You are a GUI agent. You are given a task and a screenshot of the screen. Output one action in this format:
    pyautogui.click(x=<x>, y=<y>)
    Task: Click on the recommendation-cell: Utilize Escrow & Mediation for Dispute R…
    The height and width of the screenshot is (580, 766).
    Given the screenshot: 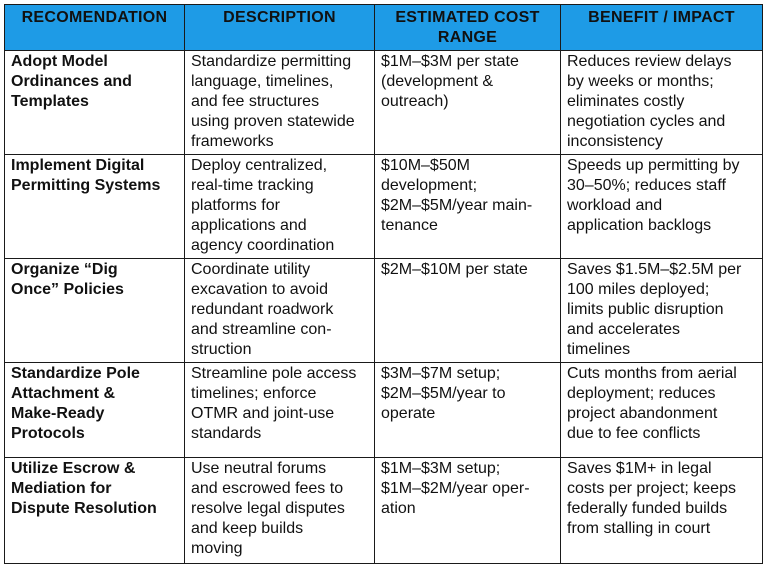 What is the action you would take?
    pyautogui.click(x=94, y=510)
    